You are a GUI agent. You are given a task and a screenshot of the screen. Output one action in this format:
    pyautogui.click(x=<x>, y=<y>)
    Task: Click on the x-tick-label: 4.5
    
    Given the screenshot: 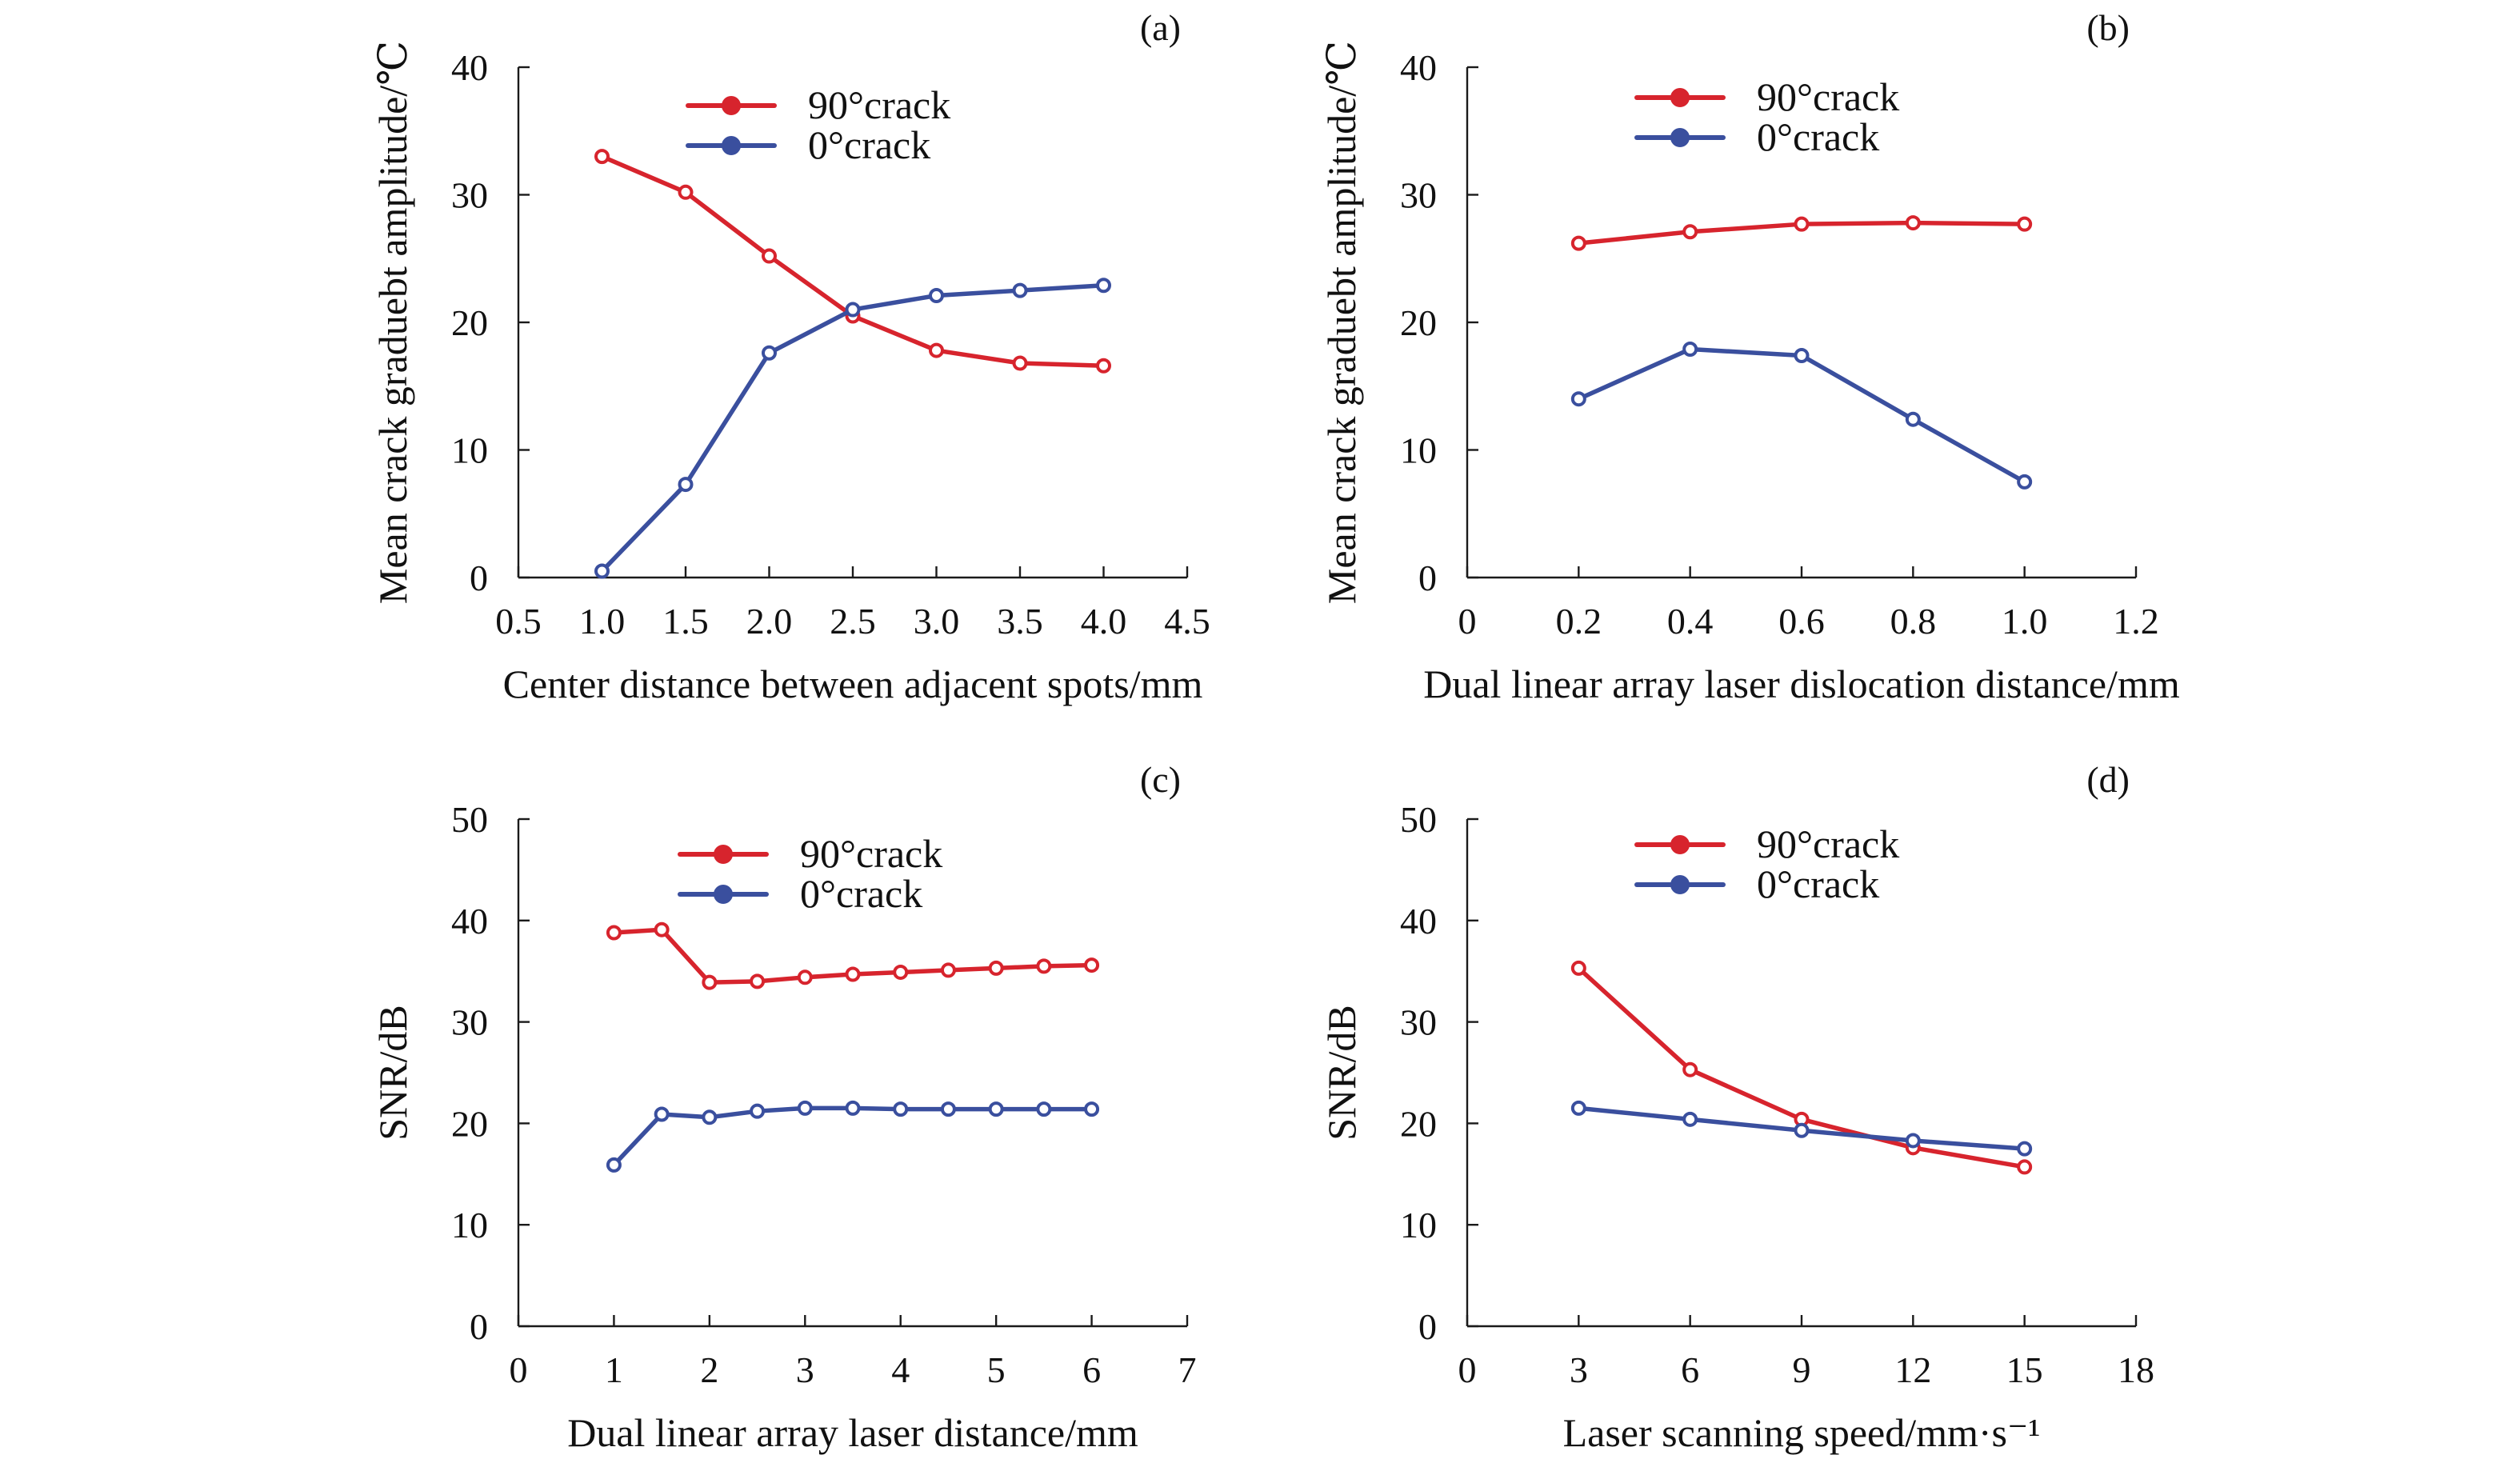 What is the action you would take?
    pyautogui.click(x=1187, y=621)
    